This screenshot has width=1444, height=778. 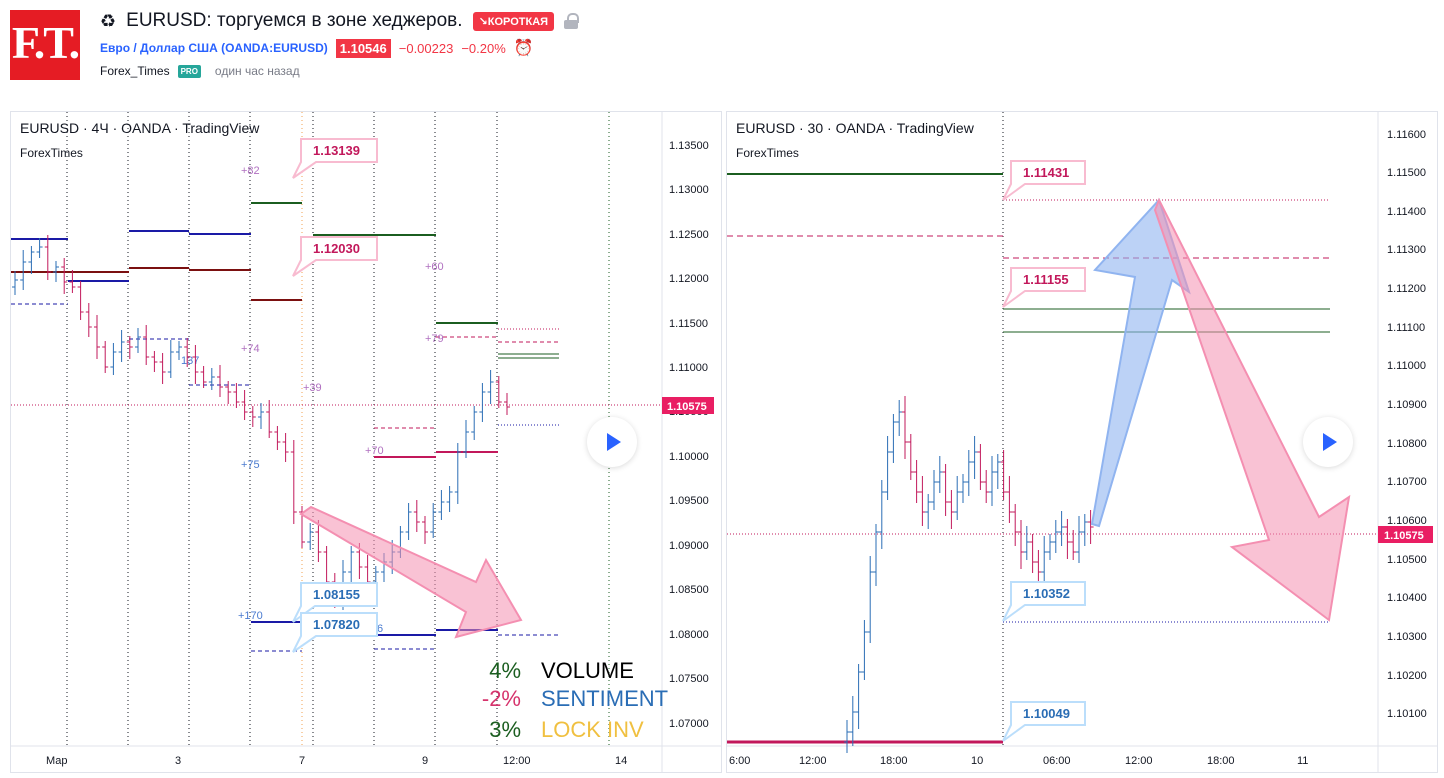 I want to click on recycle-icon: ♻, so click(x=108, y=20).